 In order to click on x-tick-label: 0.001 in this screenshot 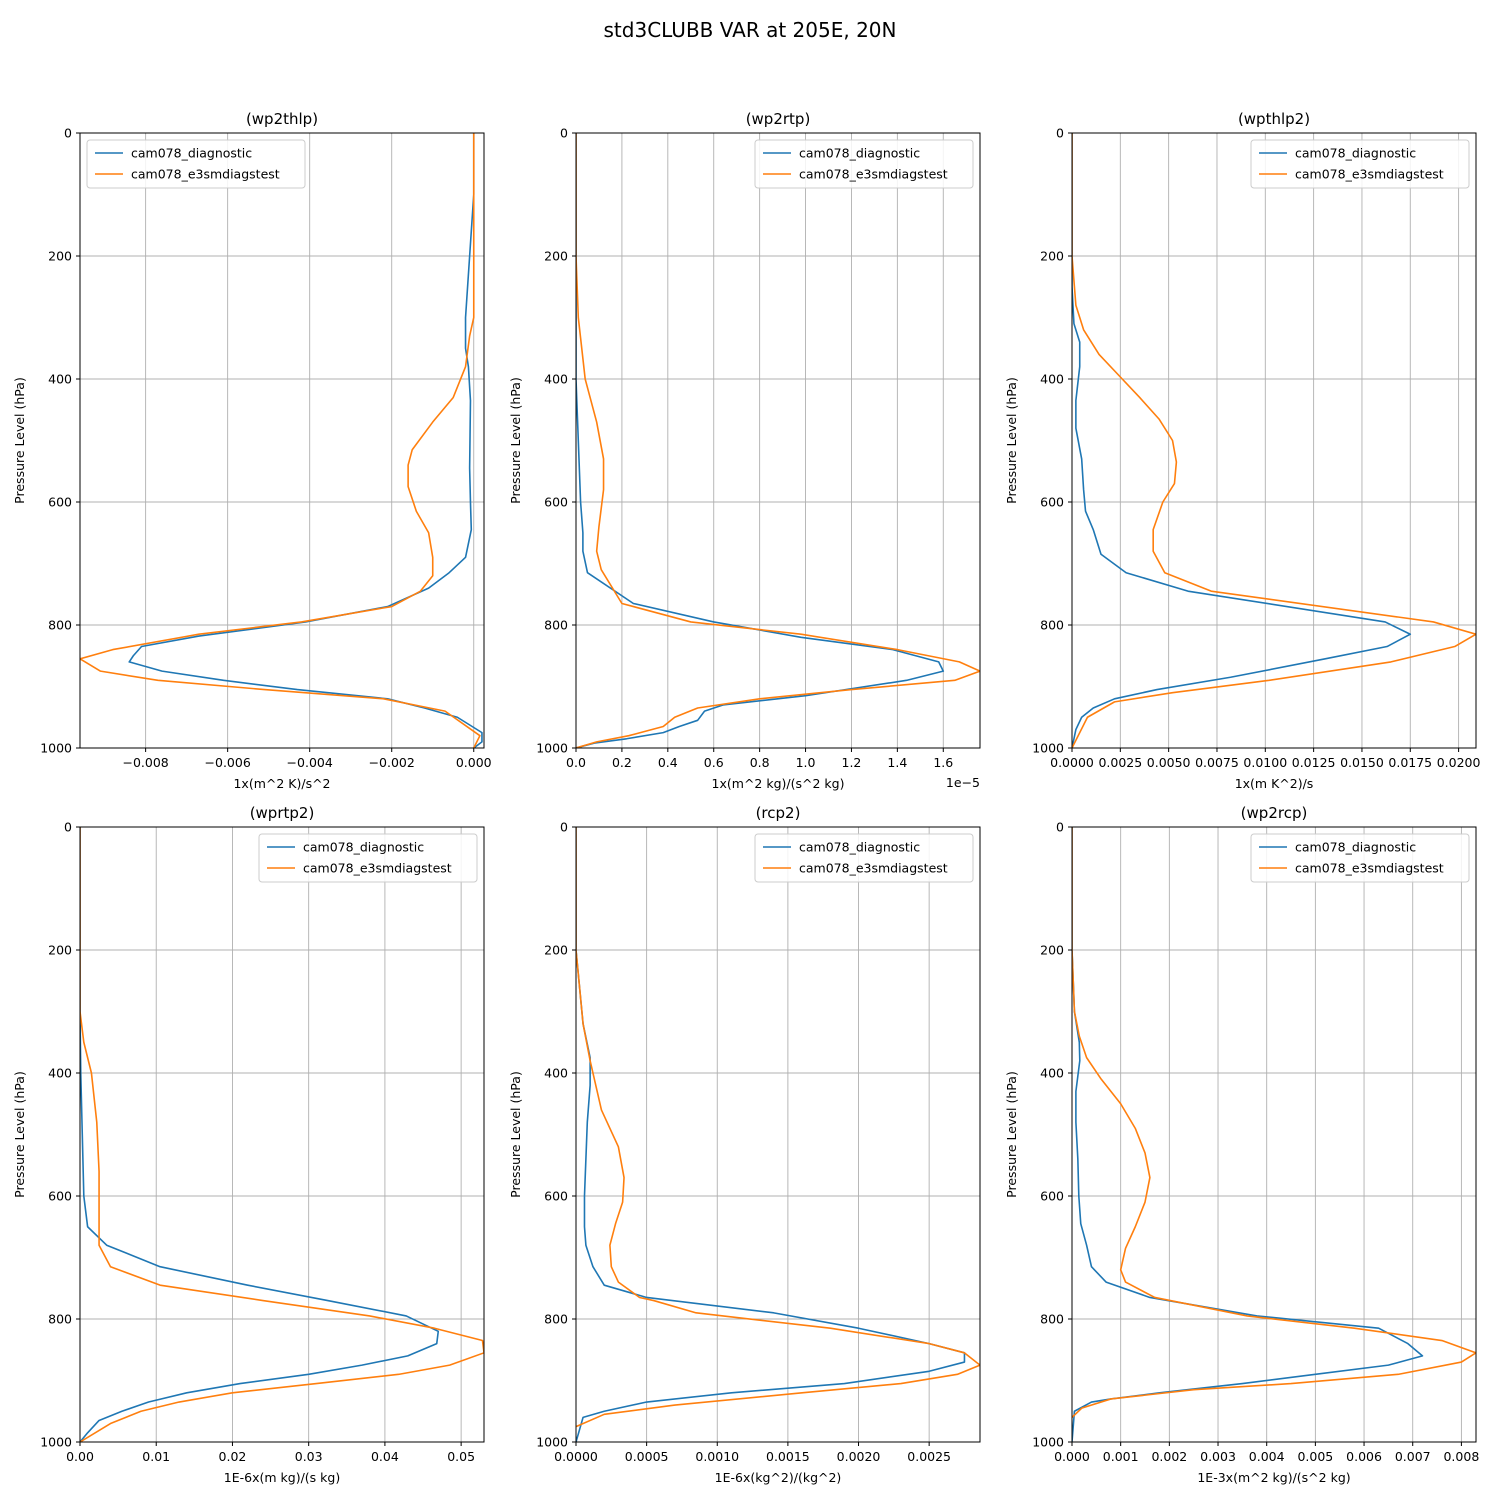, I will do `click(1121, 1456)`.